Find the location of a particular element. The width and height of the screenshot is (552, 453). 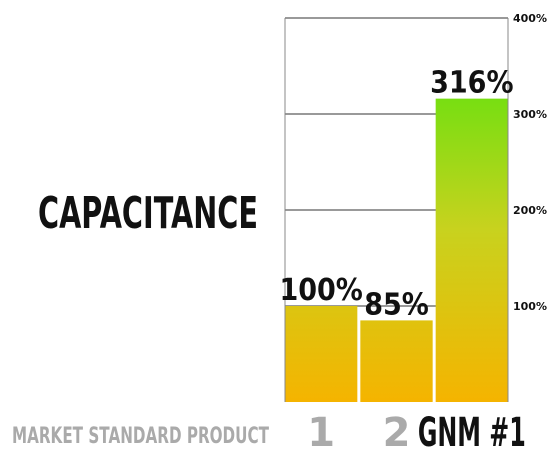

y-tick-100: 100% is located at coordinates (530, 306).